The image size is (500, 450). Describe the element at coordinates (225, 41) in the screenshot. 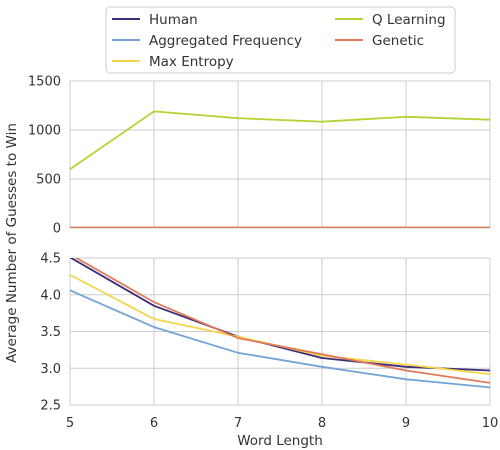

I see `legend-label-aggregated-frequency: Aggregated Frequency` at that location.